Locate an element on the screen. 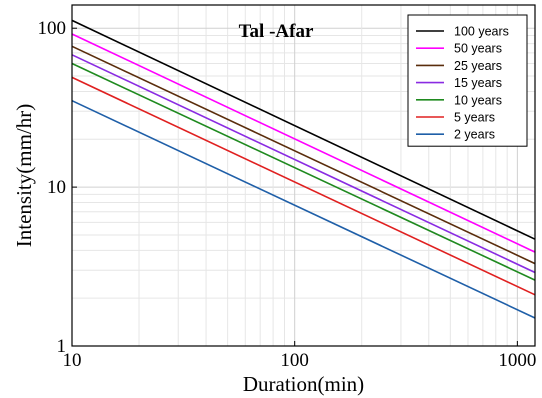 The image size is (542, 398). x-tick-label: 10 is located at coordinates (72, 360).